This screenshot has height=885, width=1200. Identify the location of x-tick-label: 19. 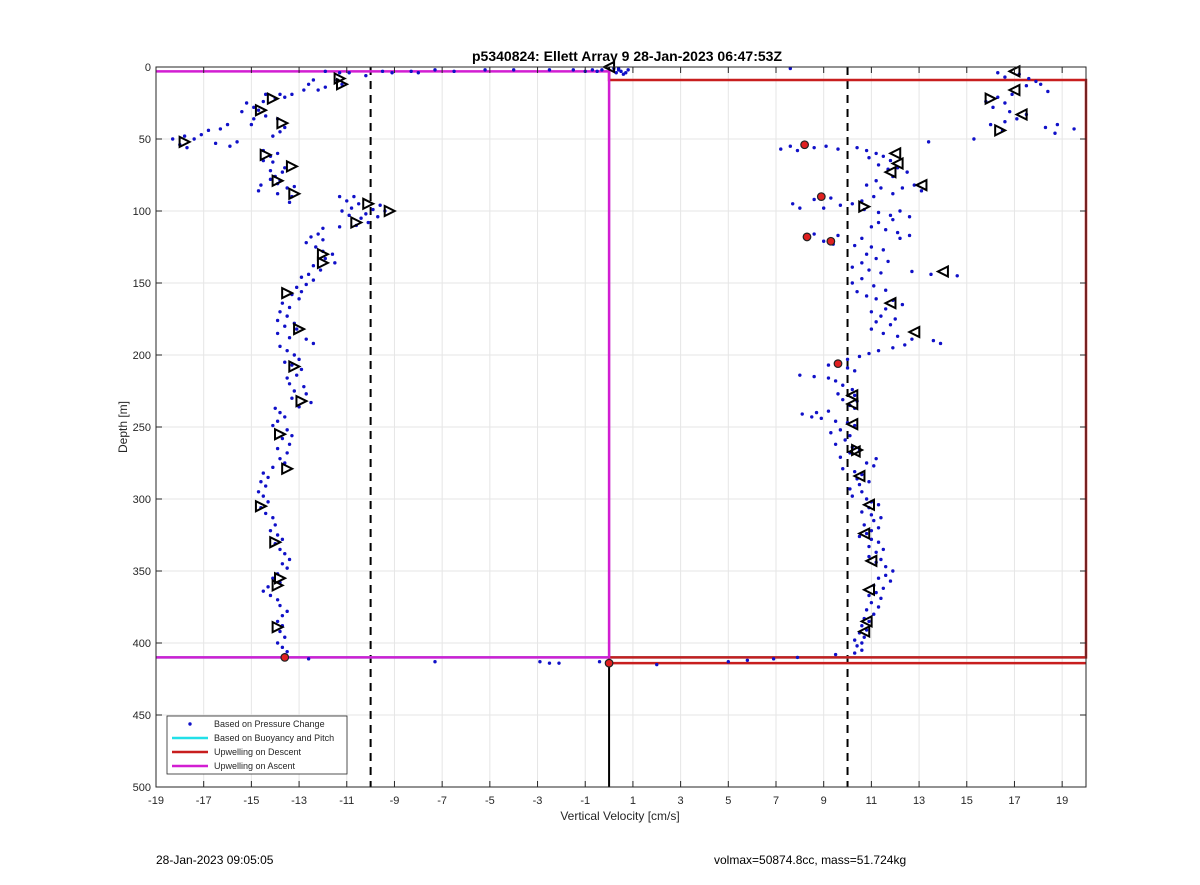
(1062, 801).